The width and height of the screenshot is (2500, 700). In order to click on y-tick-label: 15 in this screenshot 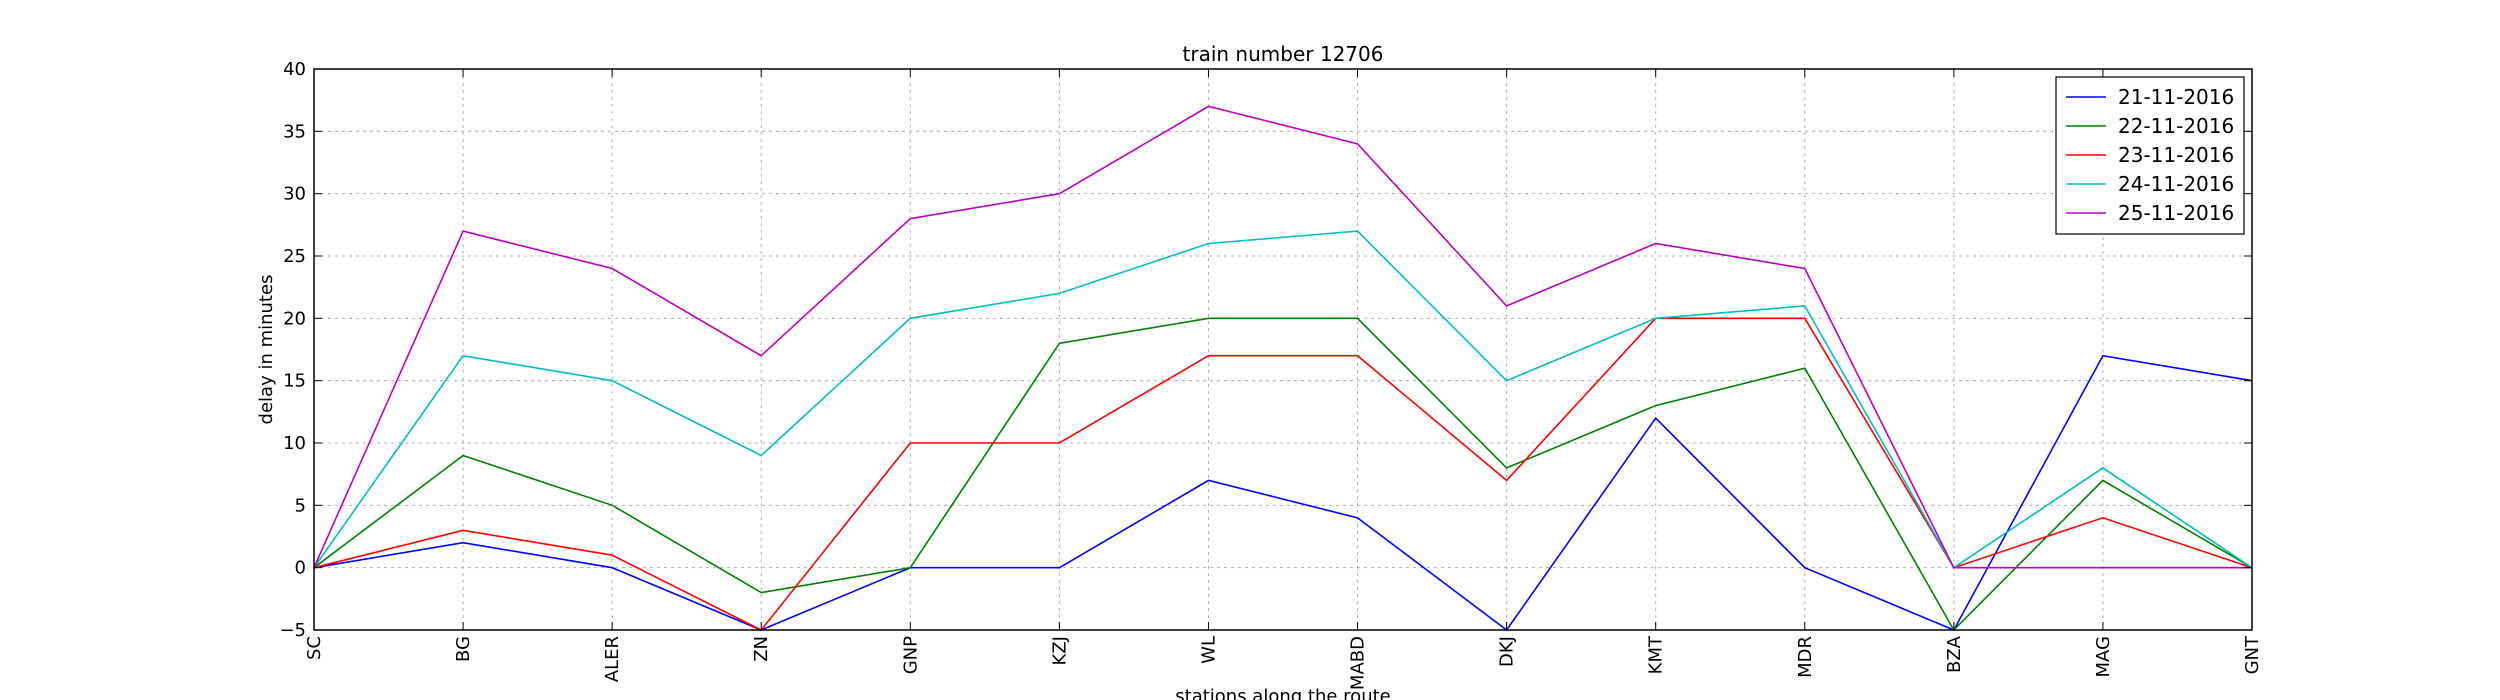, I will do `click(294, 381)`.